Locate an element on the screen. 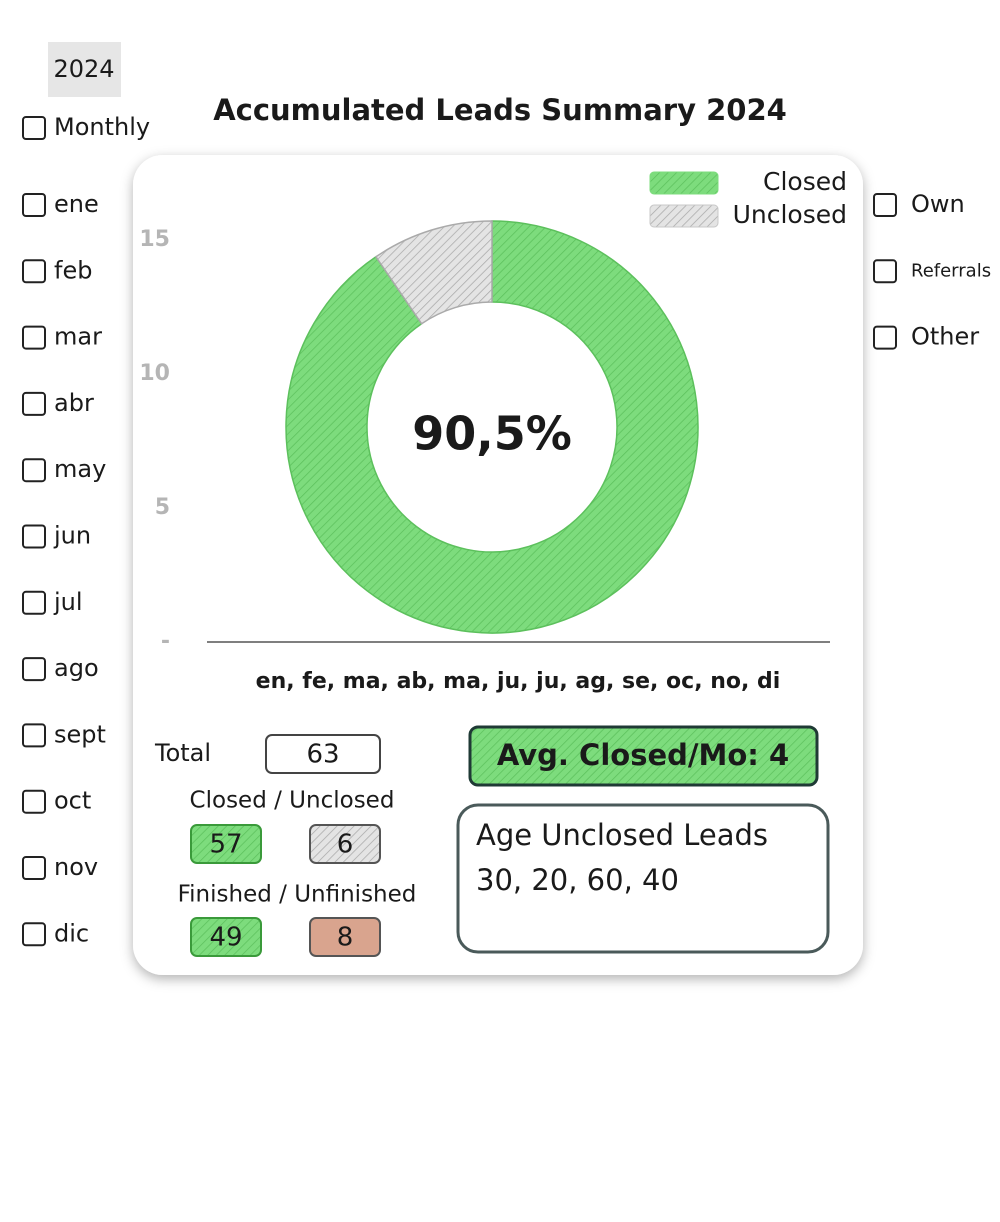  unclosed-value: 6 is located at coordinates (345, 845).